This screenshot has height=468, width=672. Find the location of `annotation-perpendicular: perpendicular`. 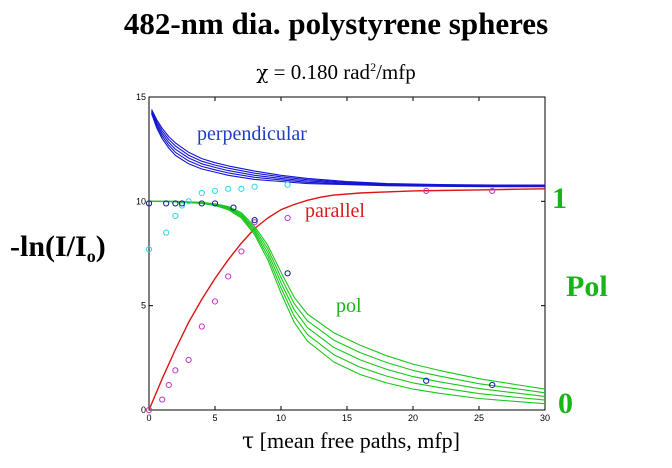

annotation-perpendicular: perpendicular is located at coordinates (252, 134).